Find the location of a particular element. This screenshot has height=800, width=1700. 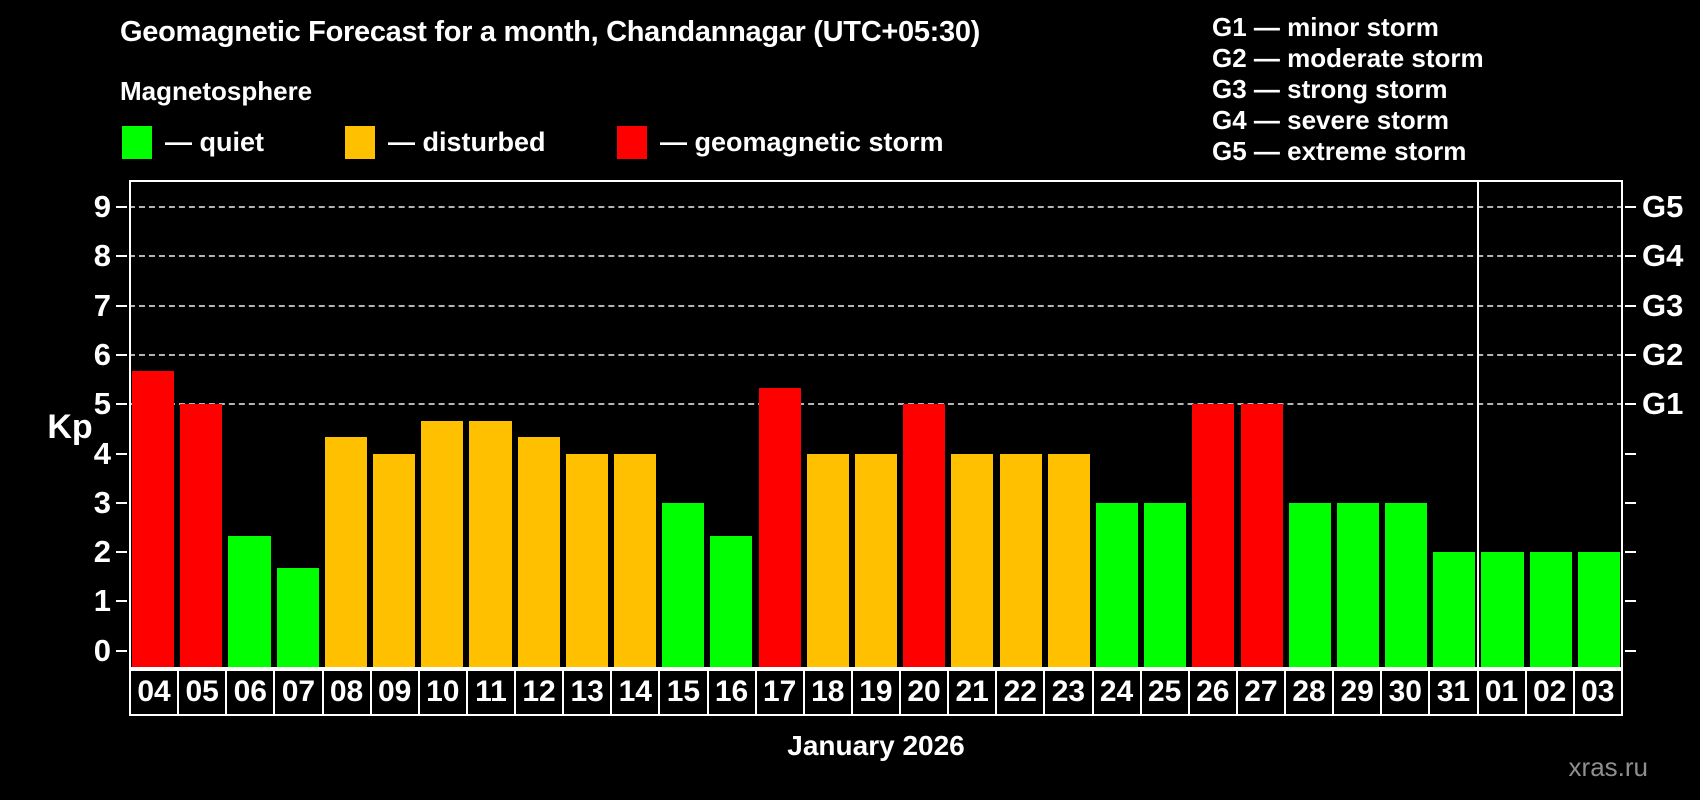

x-label-08: 08 is located at coordinates (348, 692).